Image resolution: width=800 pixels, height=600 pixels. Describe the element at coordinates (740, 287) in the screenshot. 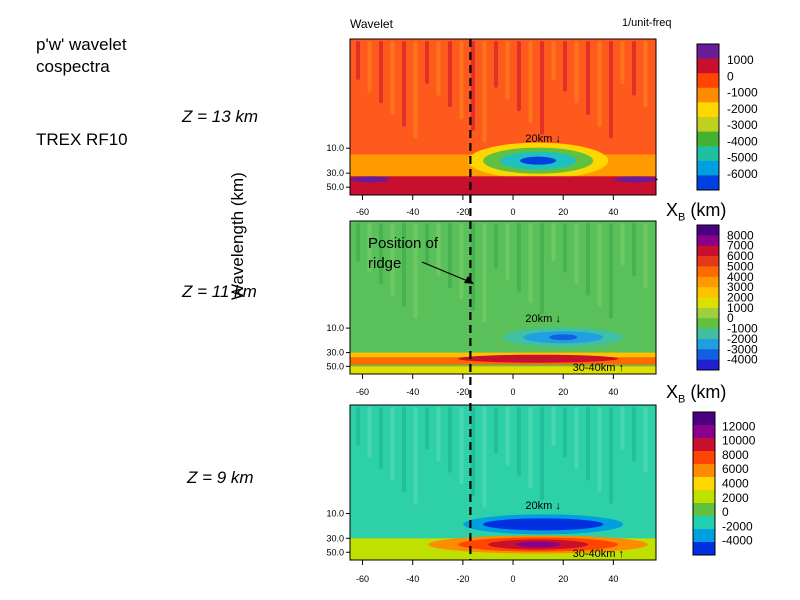

I see `colorbar-label: 3000` at that location.